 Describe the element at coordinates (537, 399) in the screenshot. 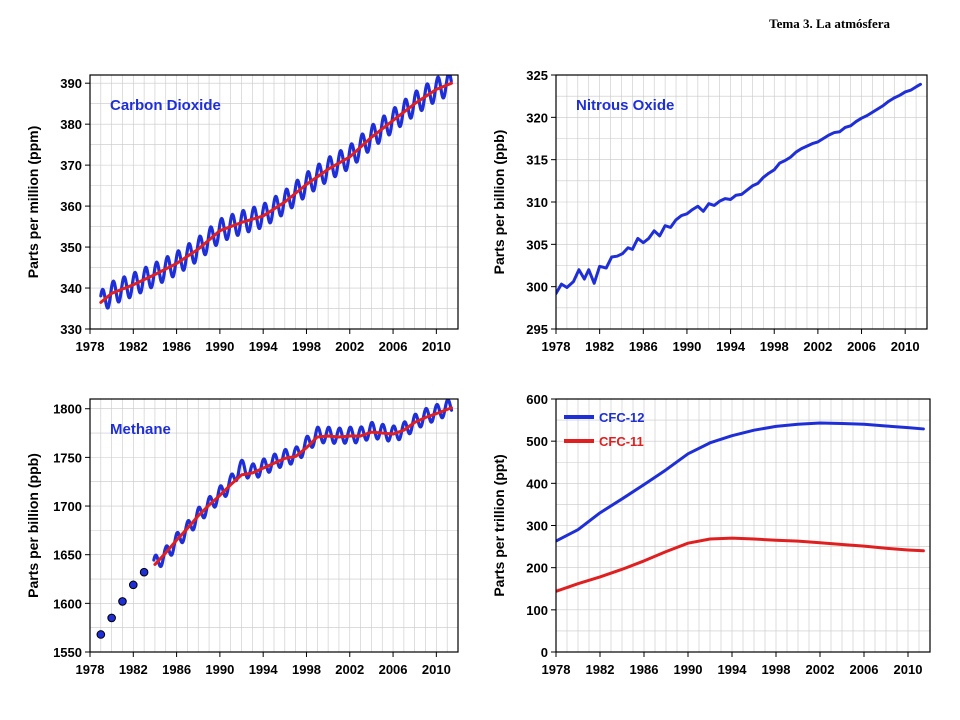

I see `y-tick-label: 600` at that location.